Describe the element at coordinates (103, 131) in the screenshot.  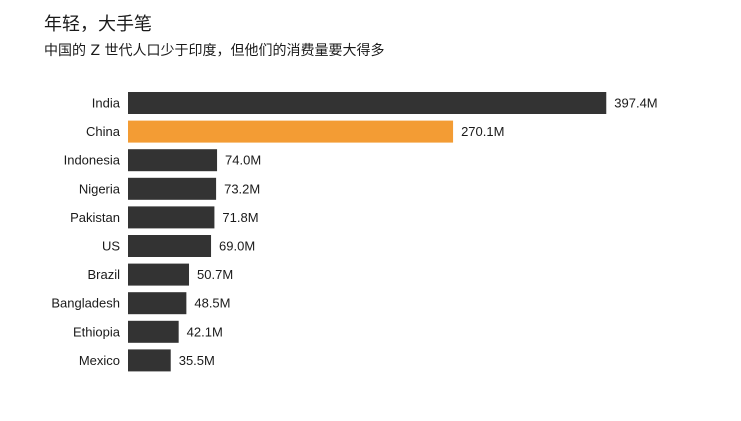
I see `category-label-china: China` at that location.